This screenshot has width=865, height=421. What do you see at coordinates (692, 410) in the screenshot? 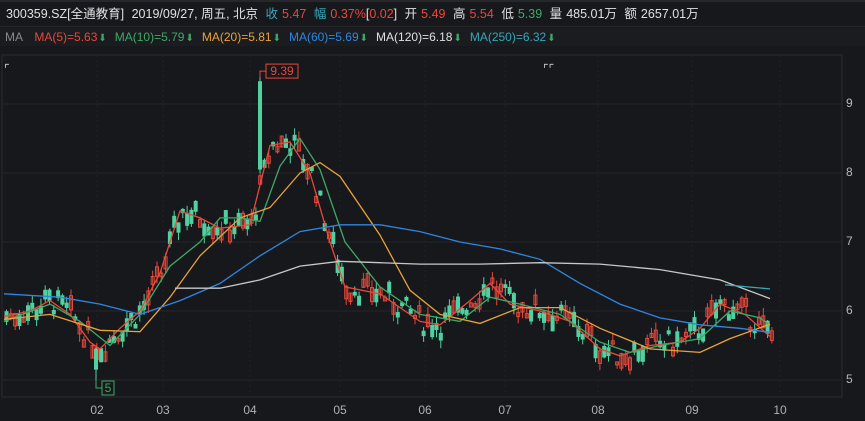
I see `x-axis-label: 09` at bounding box center [692, 410].